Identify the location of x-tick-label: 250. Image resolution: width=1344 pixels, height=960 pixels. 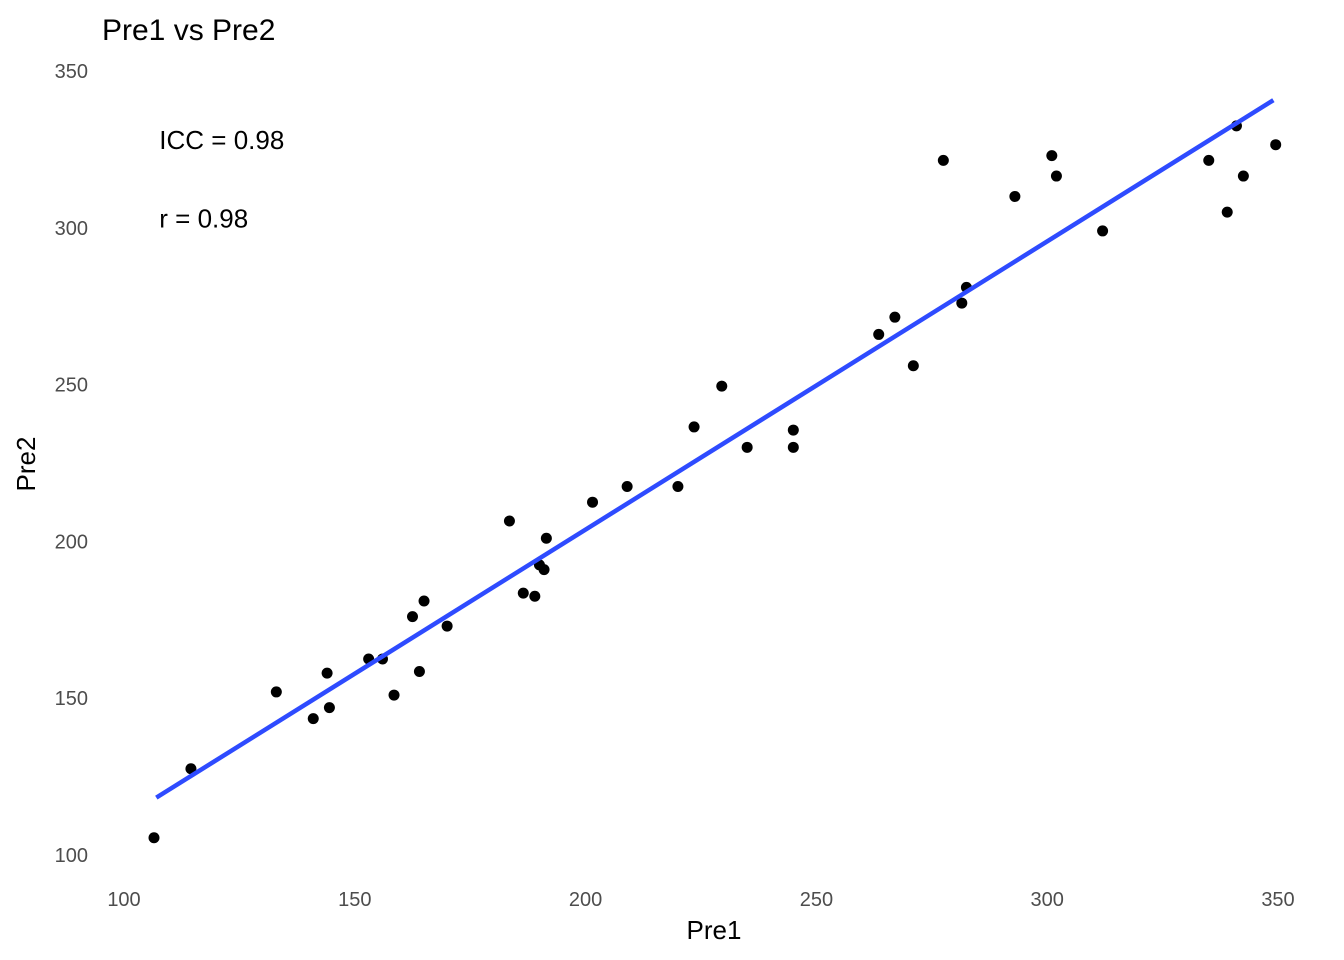
(816, 900).